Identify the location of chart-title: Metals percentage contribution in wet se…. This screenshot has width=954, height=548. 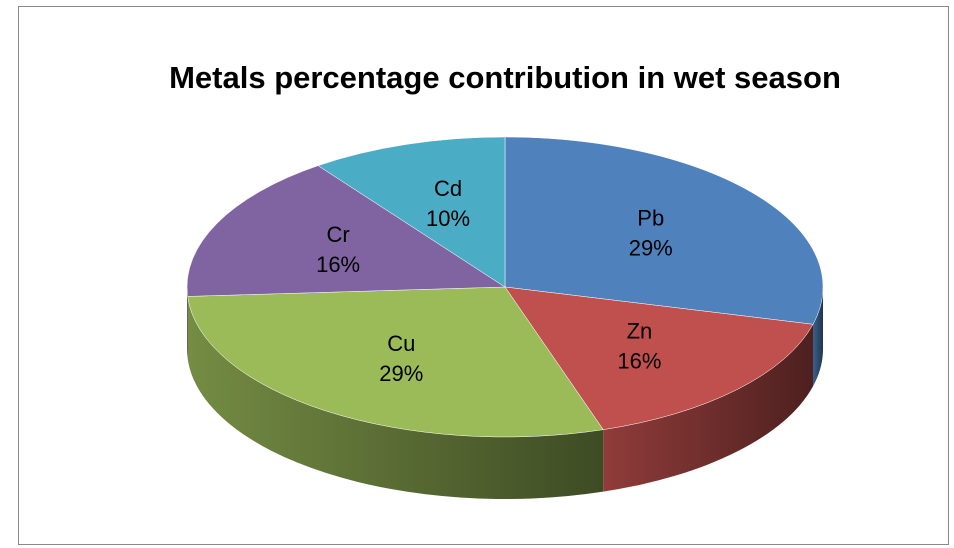
(505, 77).